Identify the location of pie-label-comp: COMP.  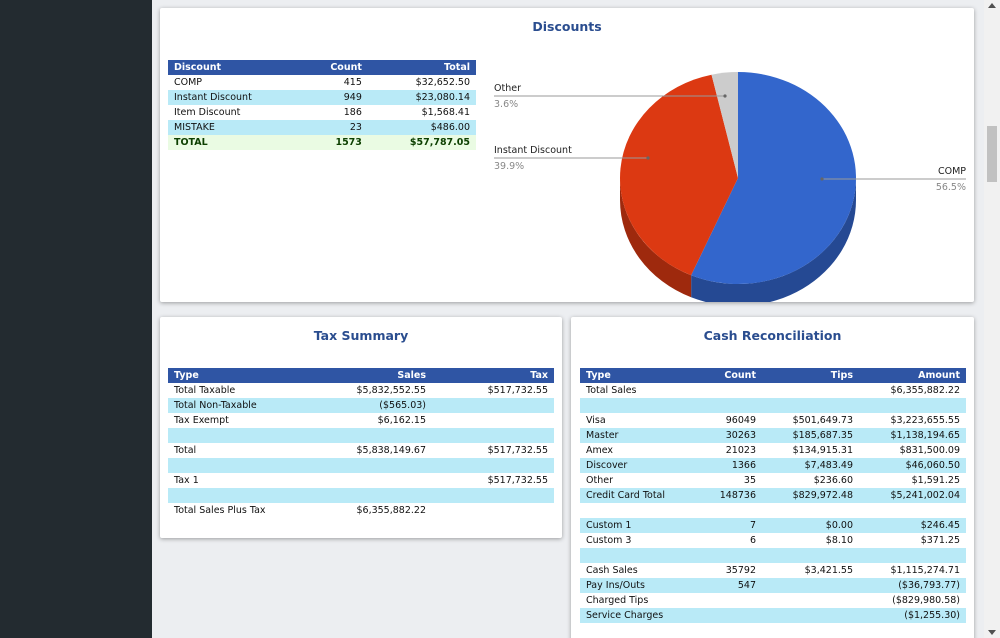
(951, 171).